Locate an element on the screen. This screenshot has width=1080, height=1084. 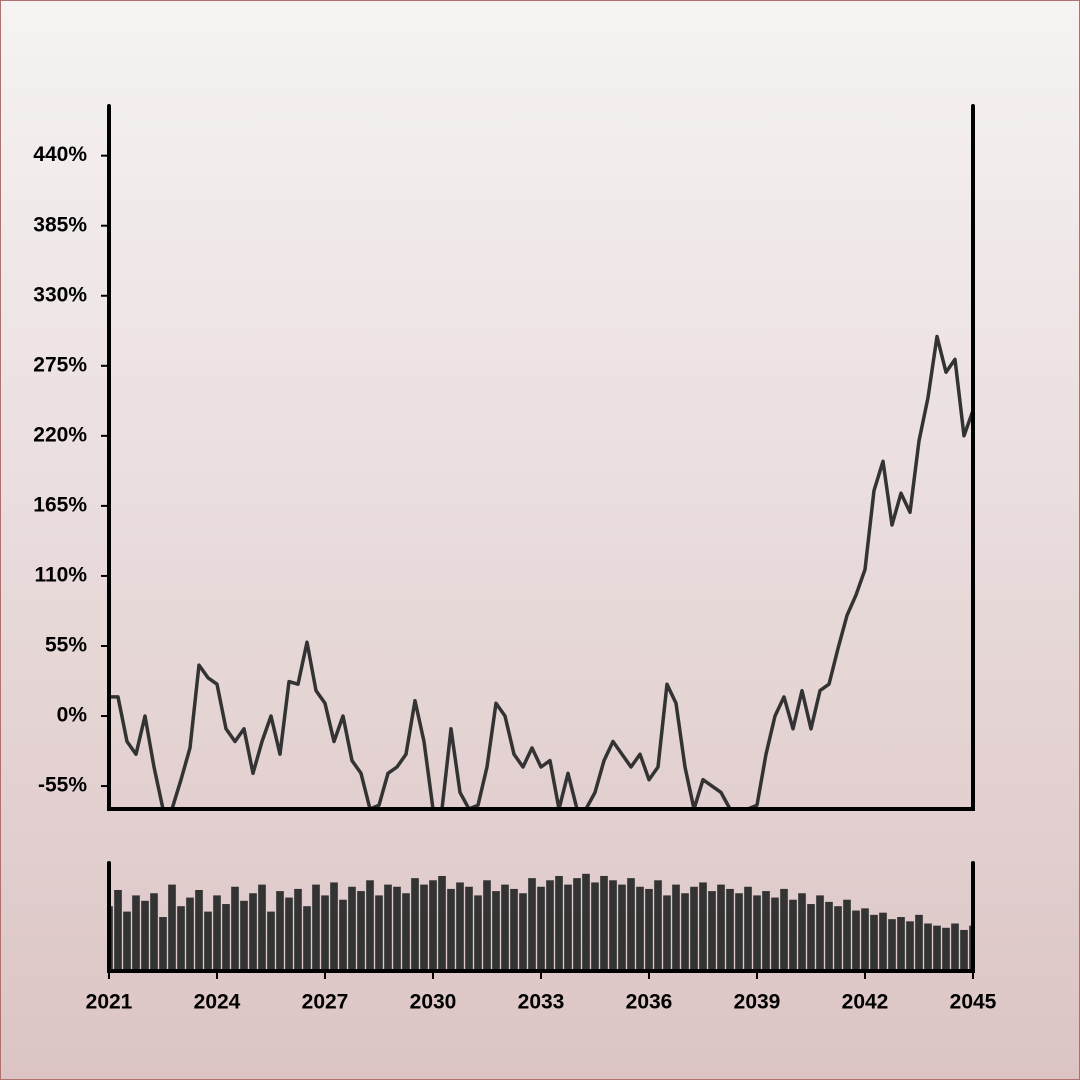
x-tick-label: 2027 is located at coordinates (325, 1002).